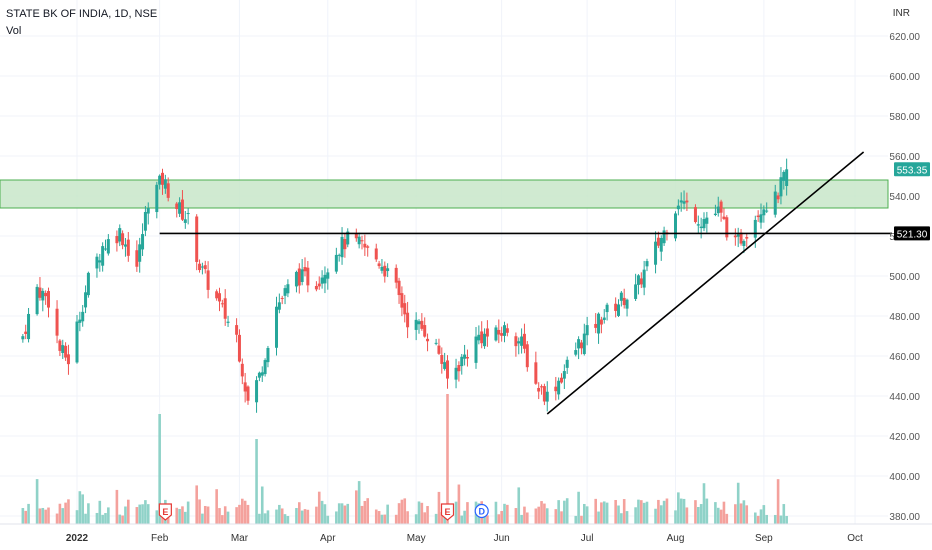 The height and width of the screenshot is (550, 932). What do you see at coordinates (444, 194) in the screenshot?
I see `supply-zone-rect` at bounding box center [444, 194].